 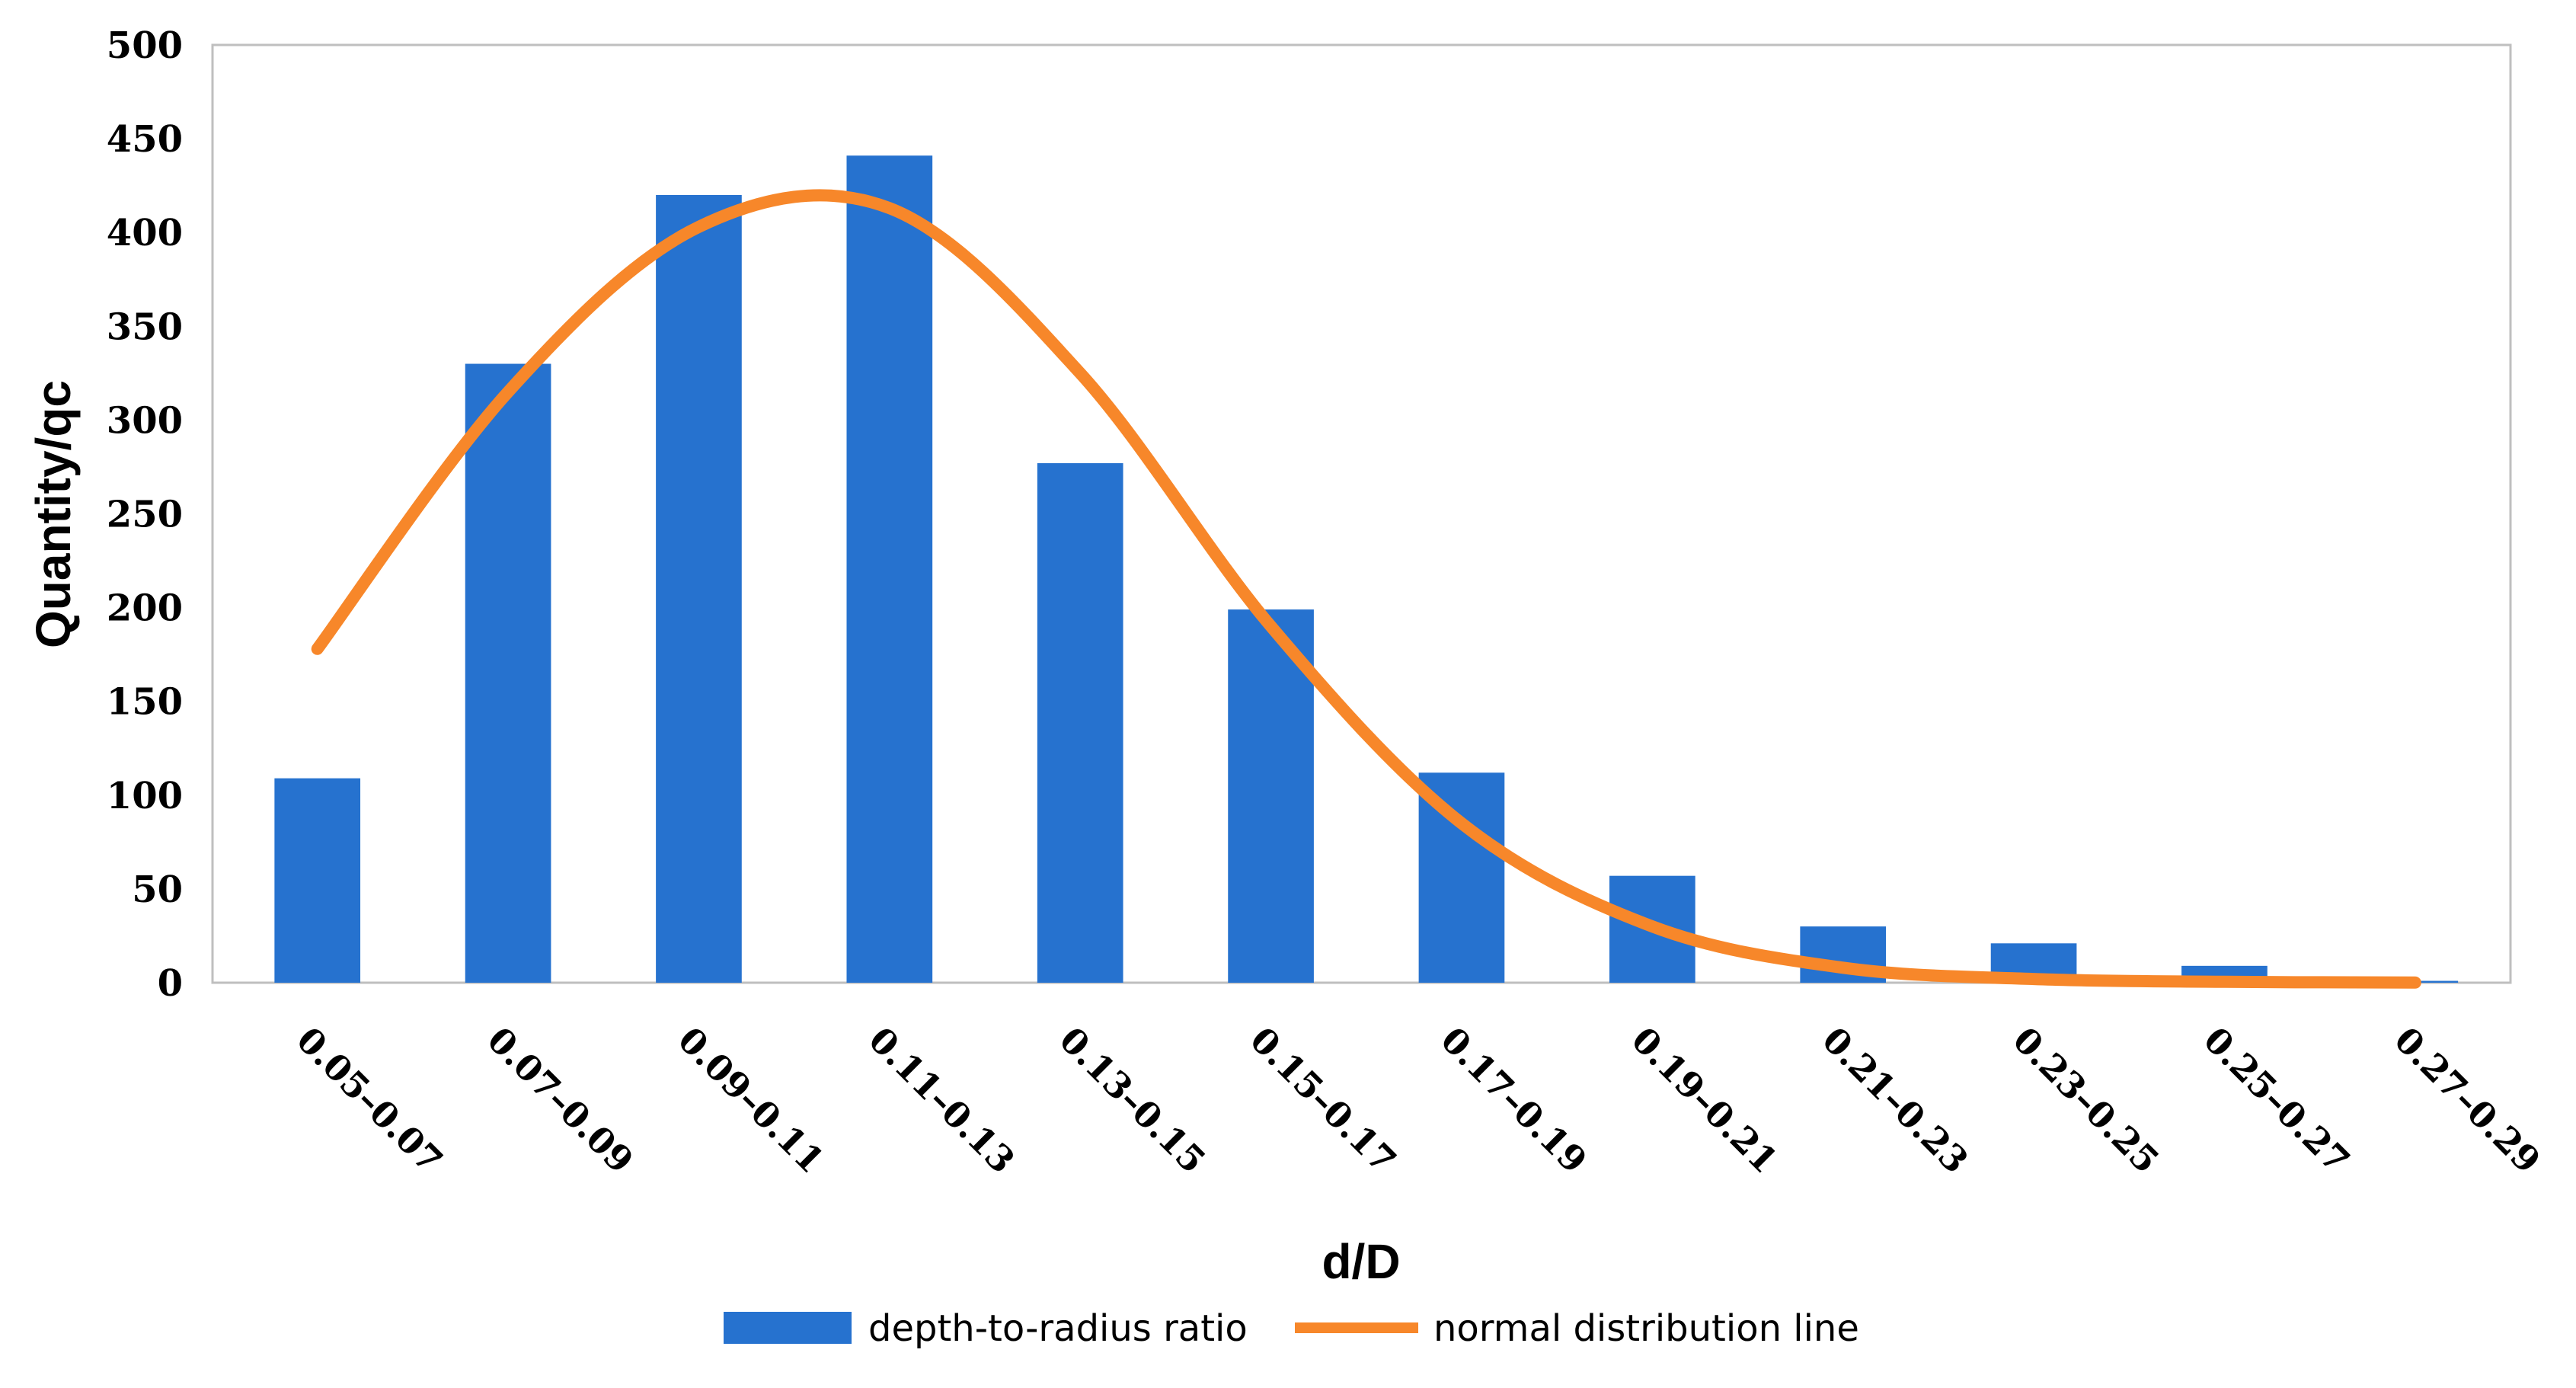 I want to click on legend-swatch-bar, so click(x=788, y=1328).